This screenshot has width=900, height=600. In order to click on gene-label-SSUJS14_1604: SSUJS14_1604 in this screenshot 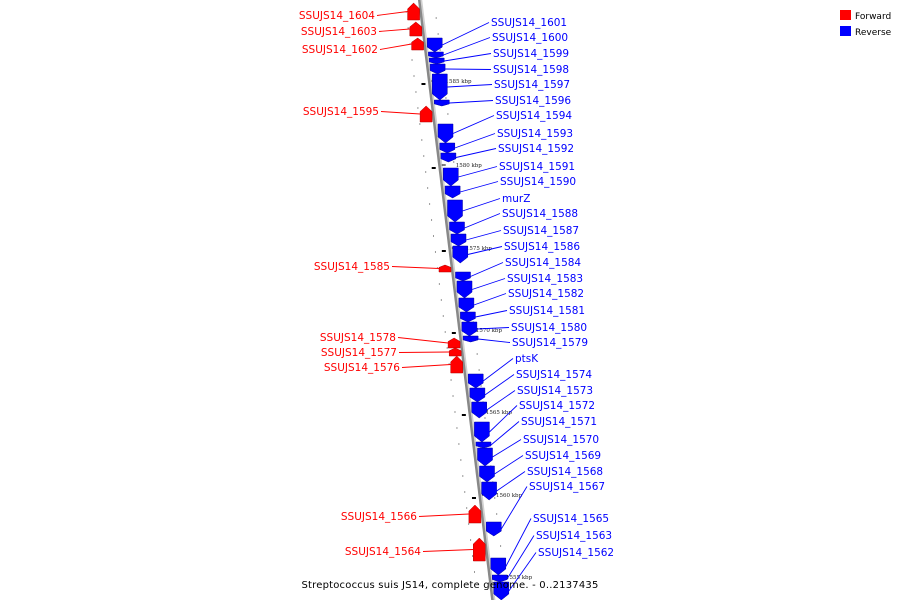, I will do `click(337, 16)`.